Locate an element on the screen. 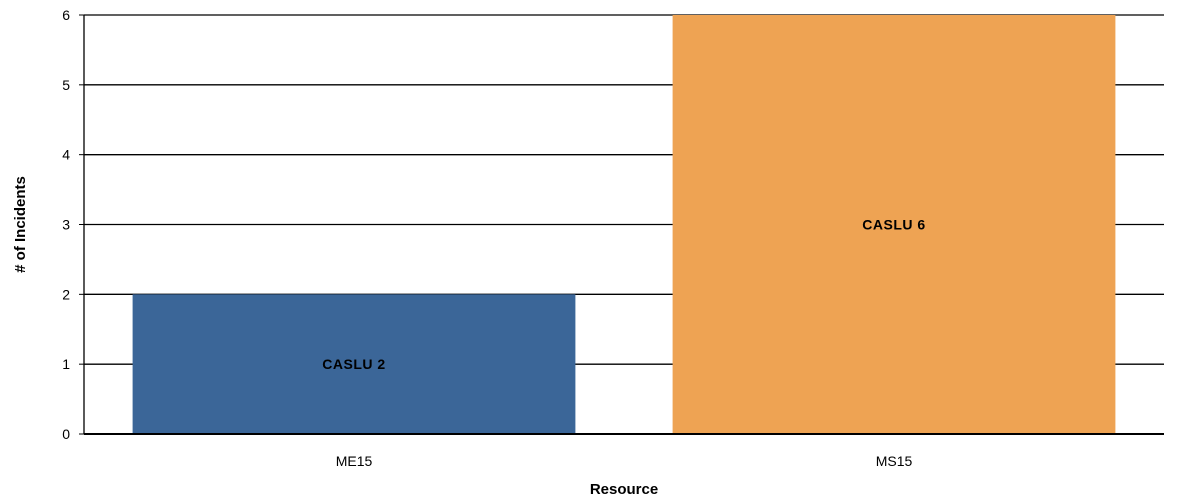 This screenshot has height=502, width=1180. bar-data-label: CASLU 6 is located at coordinates (893, 225).